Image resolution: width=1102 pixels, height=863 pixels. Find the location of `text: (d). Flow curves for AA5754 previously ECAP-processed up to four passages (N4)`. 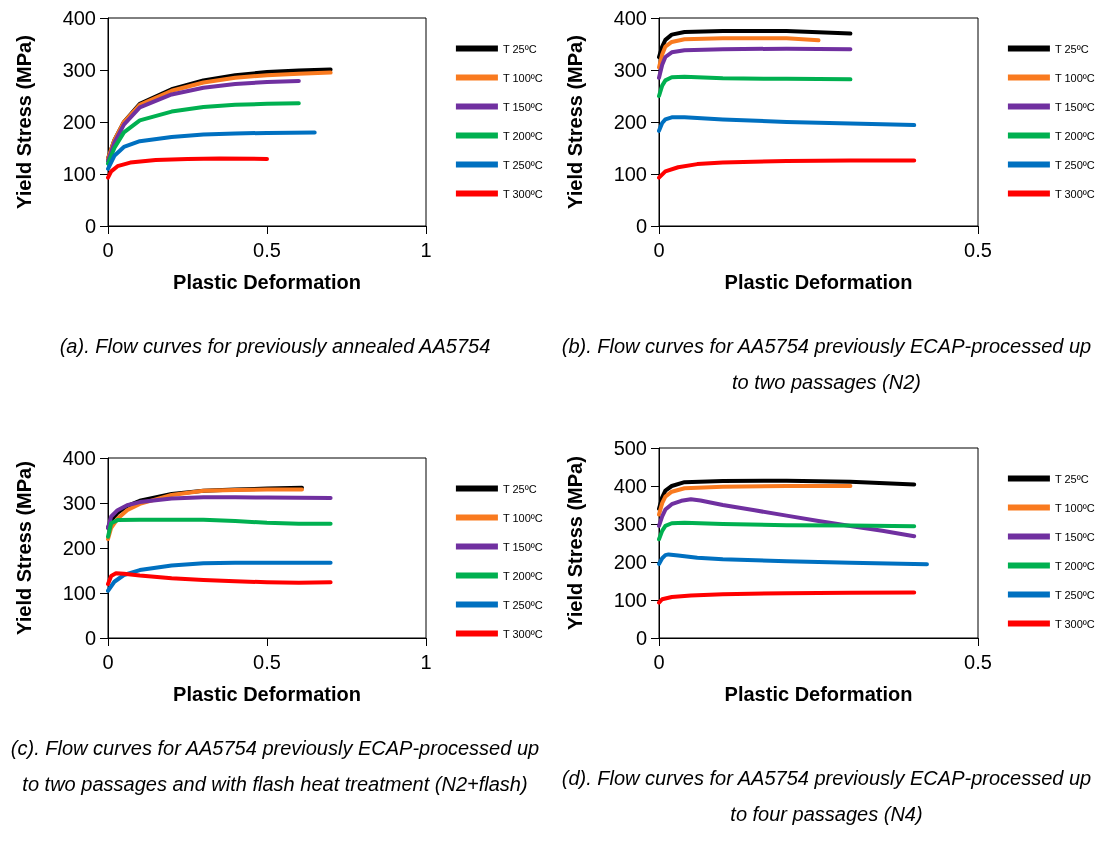

text: (d). Flow curves for AA5754 previously ECAP-processed up to four passages (N4) is located at coordinates (826, 796).